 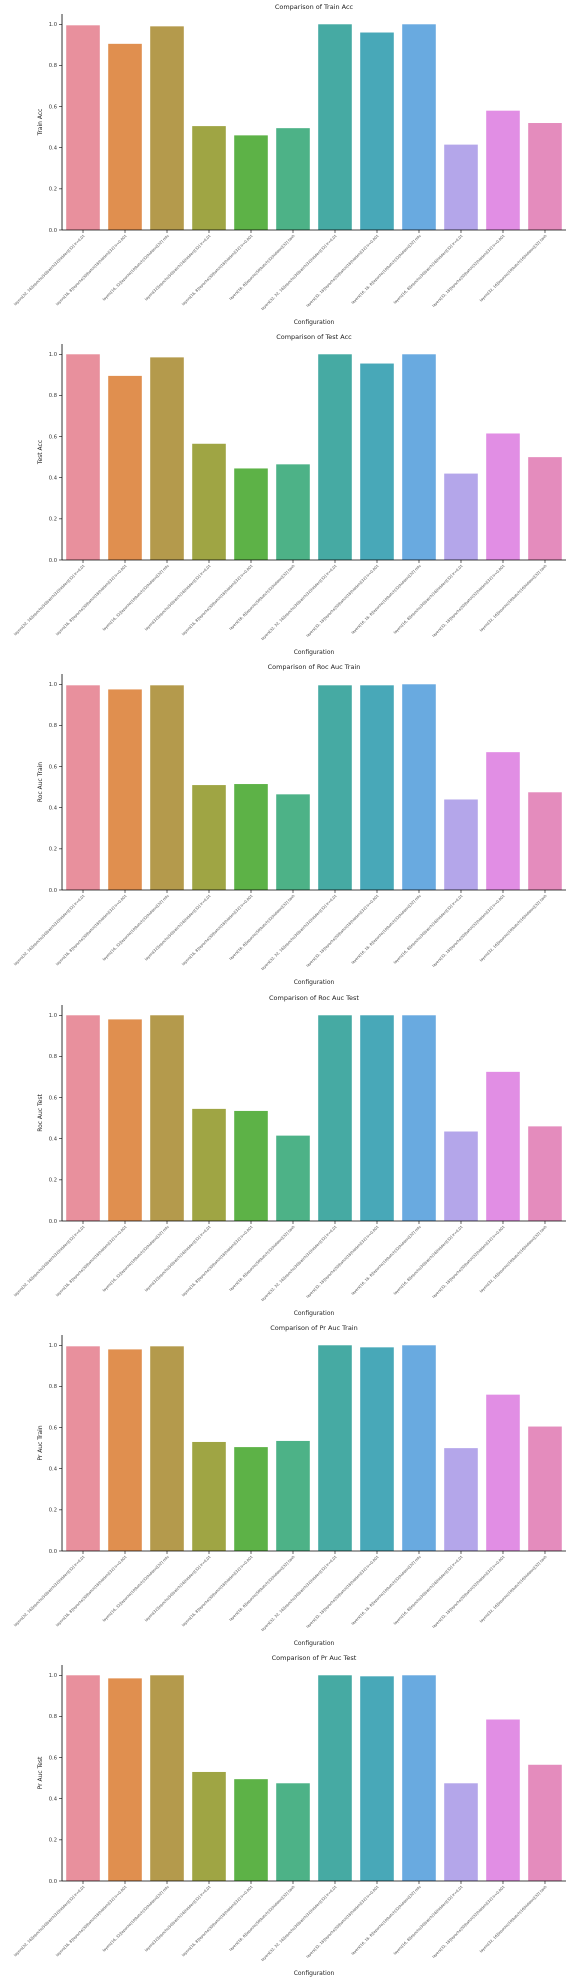 I want to click on chart-title: Comparison of Pr Auc Test, so click(x=314, y=1658).